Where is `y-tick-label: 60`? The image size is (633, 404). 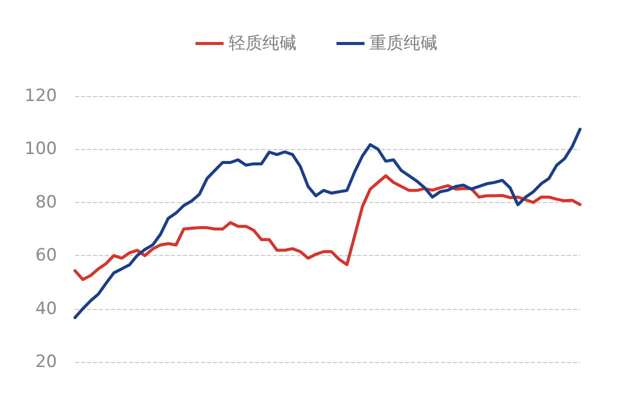 y-tick-label: 60 is located at coordinates (46, 256).